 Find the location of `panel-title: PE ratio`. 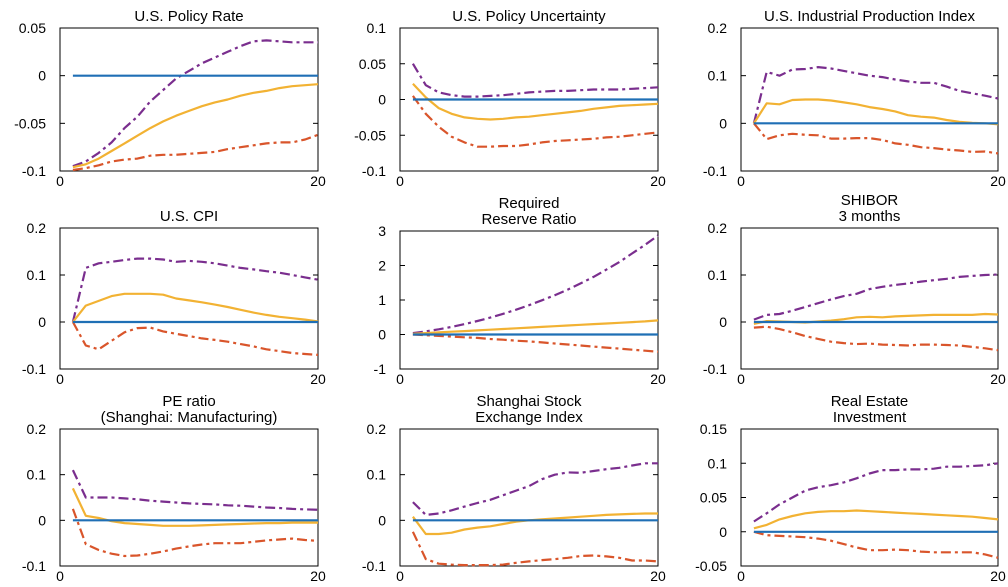

panel-title: PE ratio is located at coordinates (188, 401).